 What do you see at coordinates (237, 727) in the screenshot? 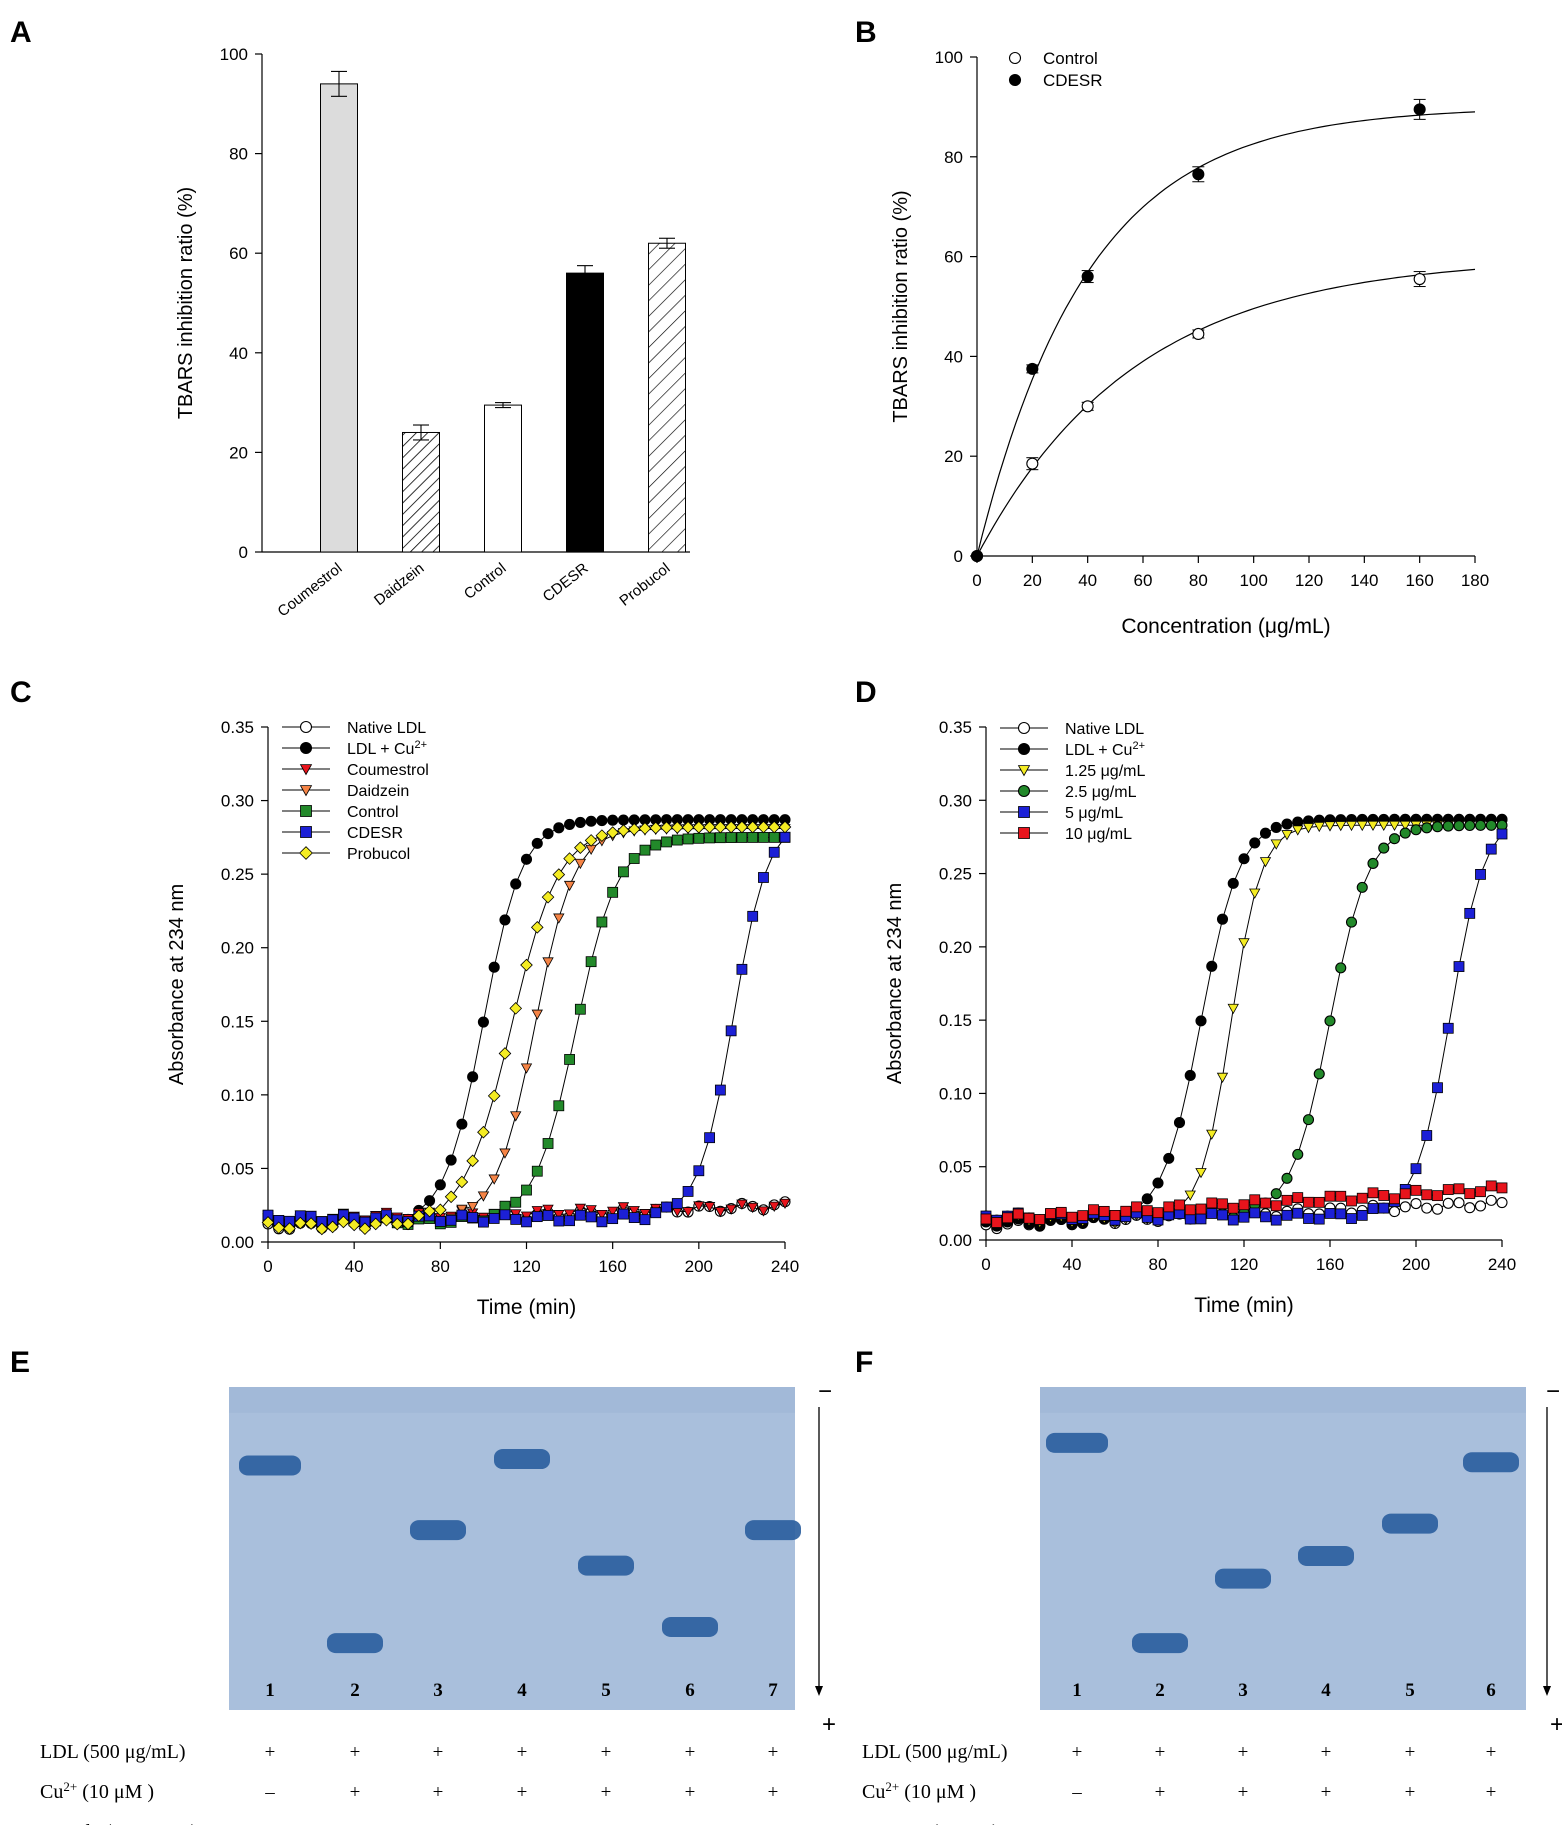
I see `y-tick-label: 0.35` at bounding box center [237, 727].